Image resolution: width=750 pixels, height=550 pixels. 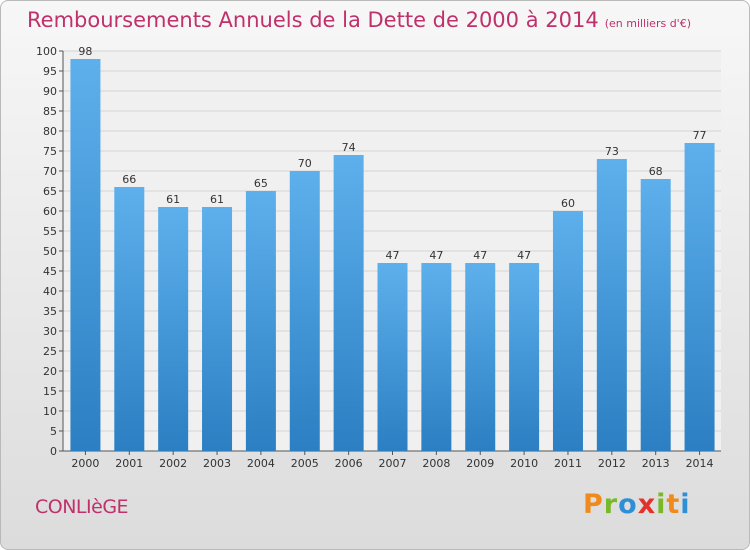 I want to click on x-tick-label: 2011, so click(x=568, y=463).